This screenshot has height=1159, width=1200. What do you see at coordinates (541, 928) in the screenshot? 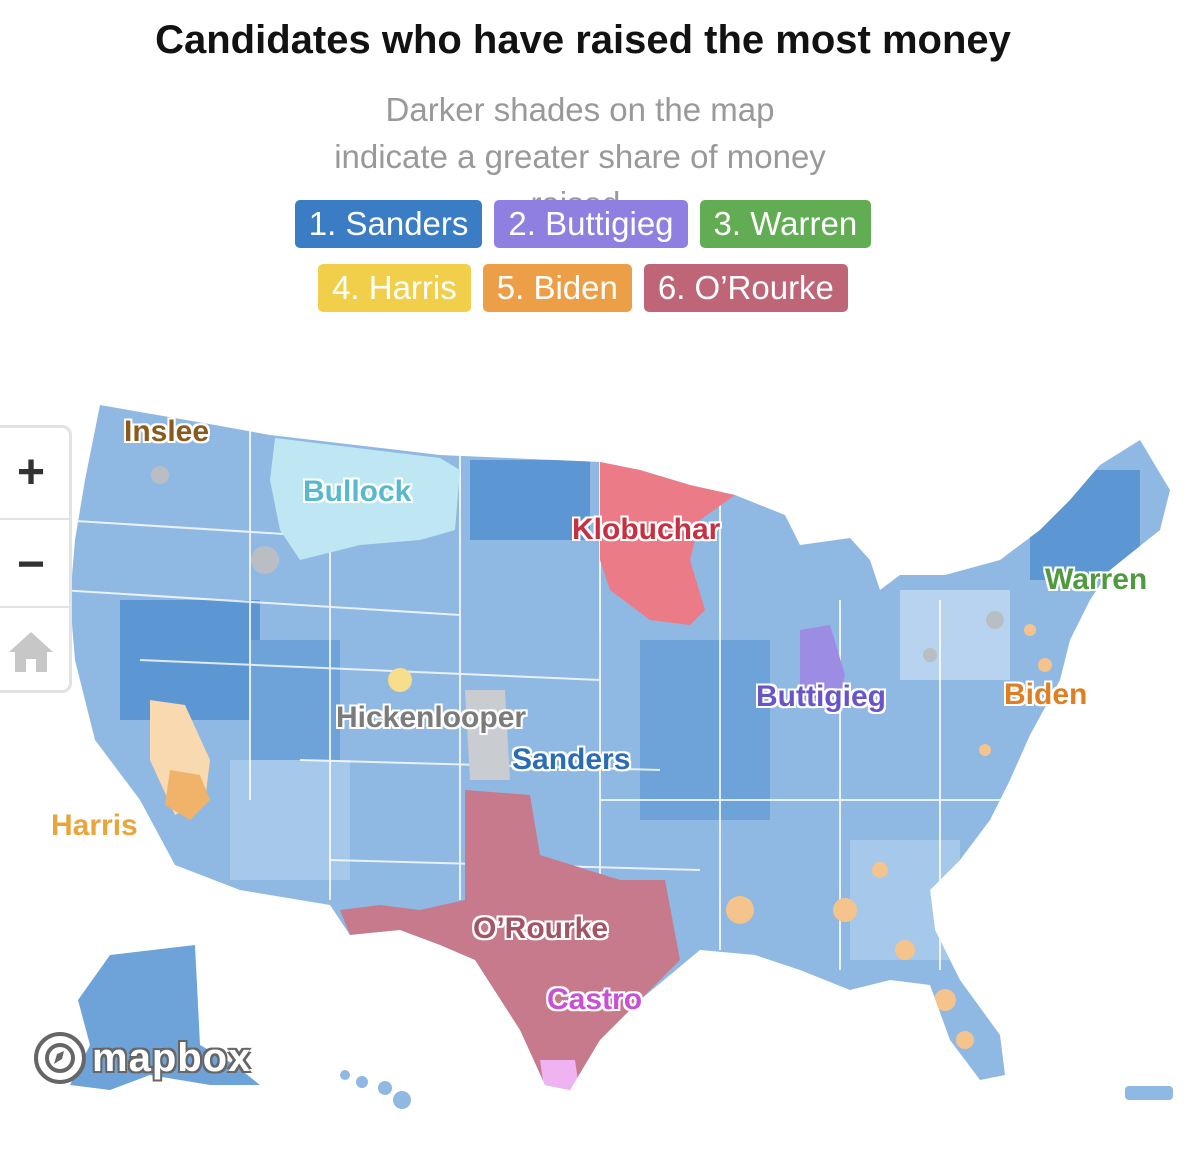
I see `map-label-orourke: O’Rourke` at bounding box center [541, 928].